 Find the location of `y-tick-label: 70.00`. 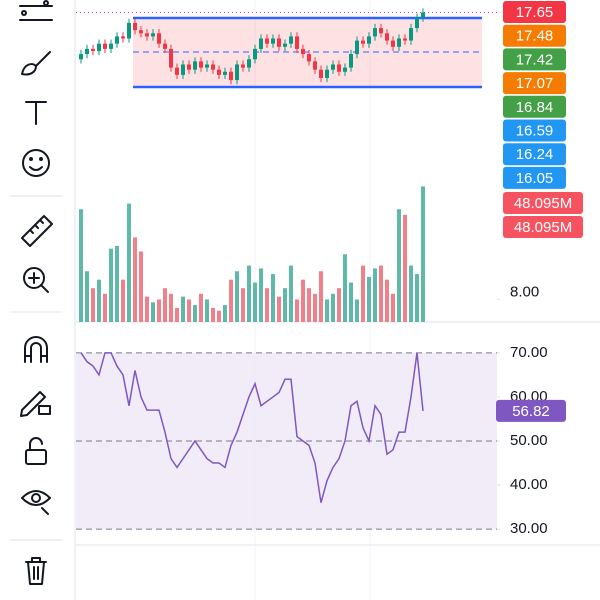

y-tick-label: 70.00 is located at coordinates (529, 352).